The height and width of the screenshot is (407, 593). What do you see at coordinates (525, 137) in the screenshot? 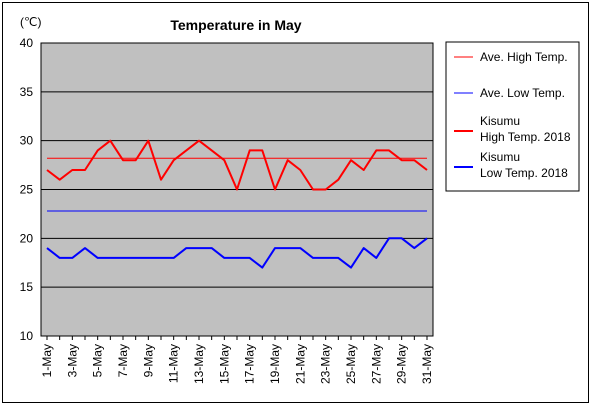
I see `legend-label: High Temp. 2018` at bounding box center [525, 137].